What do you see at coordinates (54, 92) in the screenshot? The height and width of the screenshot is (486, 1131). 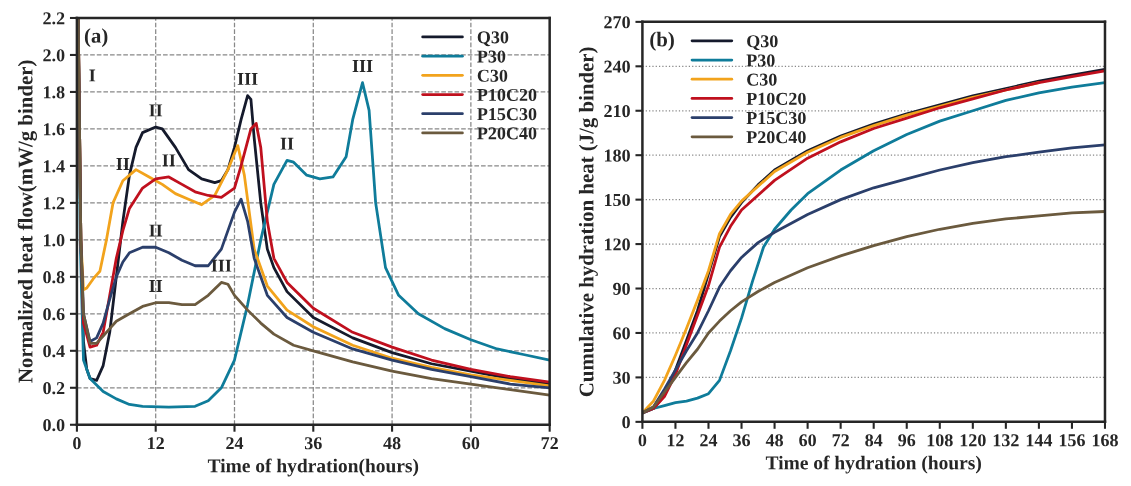 I see `y-tick-label: 1.8` at bounding box center [54, 92].